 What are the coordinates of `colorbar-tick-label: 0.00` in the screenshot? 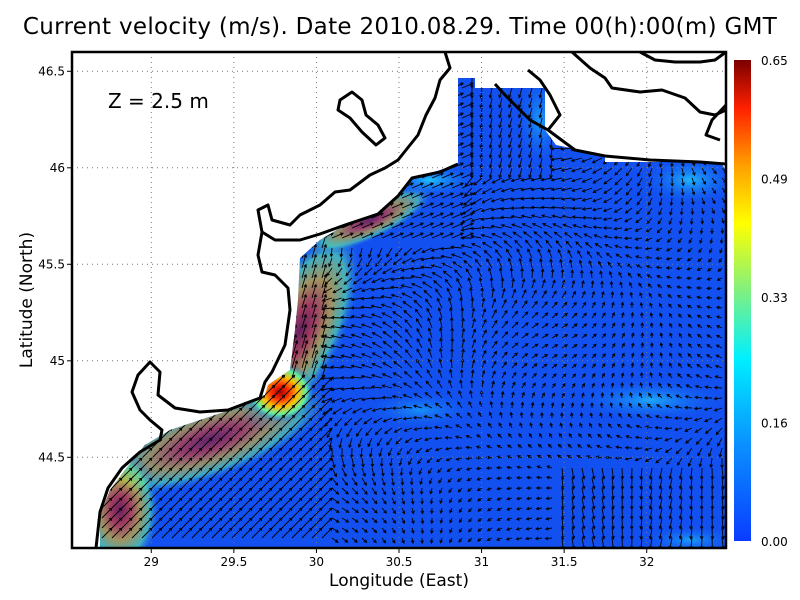 It's located at (774, 542).